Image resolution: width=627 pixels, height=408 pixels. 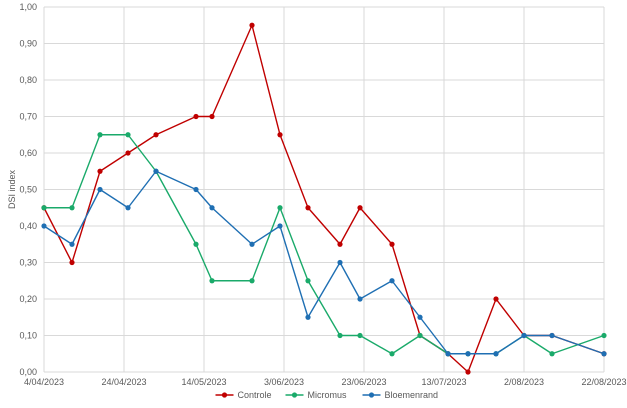 I want to click on x-tick-label: 13/07/2023, so click(x=443, y=382).